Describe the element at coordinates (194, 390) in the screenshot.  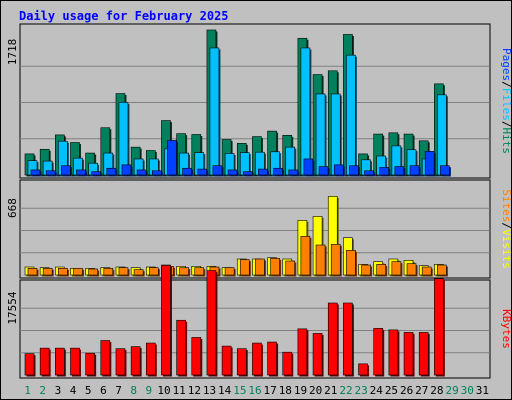
I see `day-label-12: 12` at that location.